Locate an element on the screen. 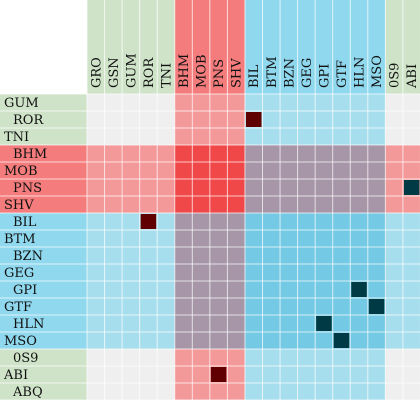 The width and height of the screenshot is (420, 410). row-label-ror: ROR is located at coordinates (28, 120).